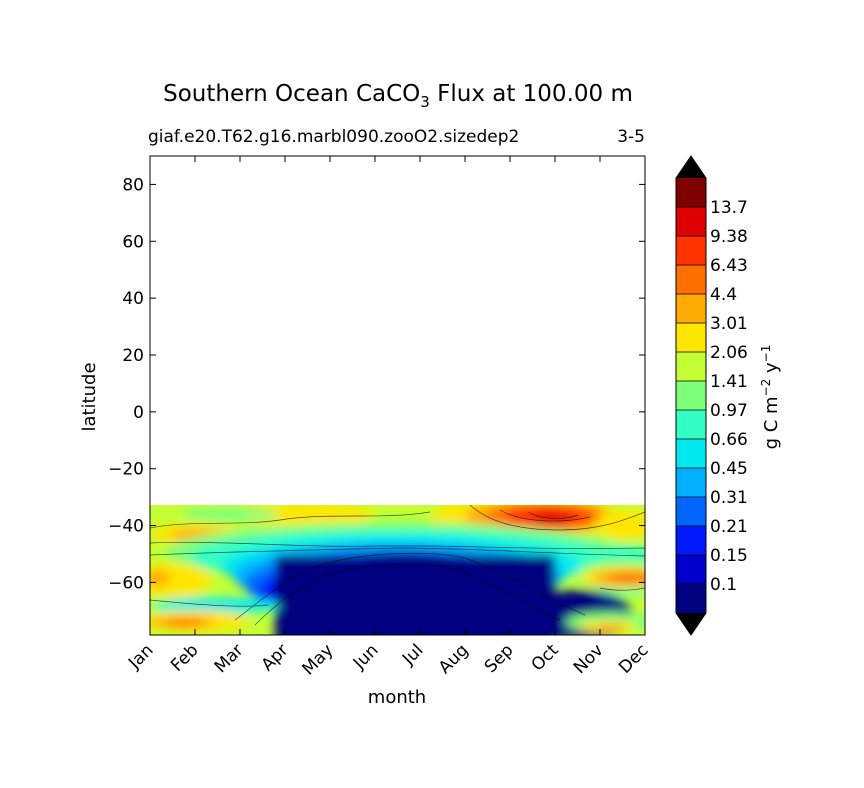 Image resolution: width=864 pixels, height=788 pixels. Describe the element at coordinates (589, 659) in the screenshot. I see `x-tick-label: Nov` at that location.